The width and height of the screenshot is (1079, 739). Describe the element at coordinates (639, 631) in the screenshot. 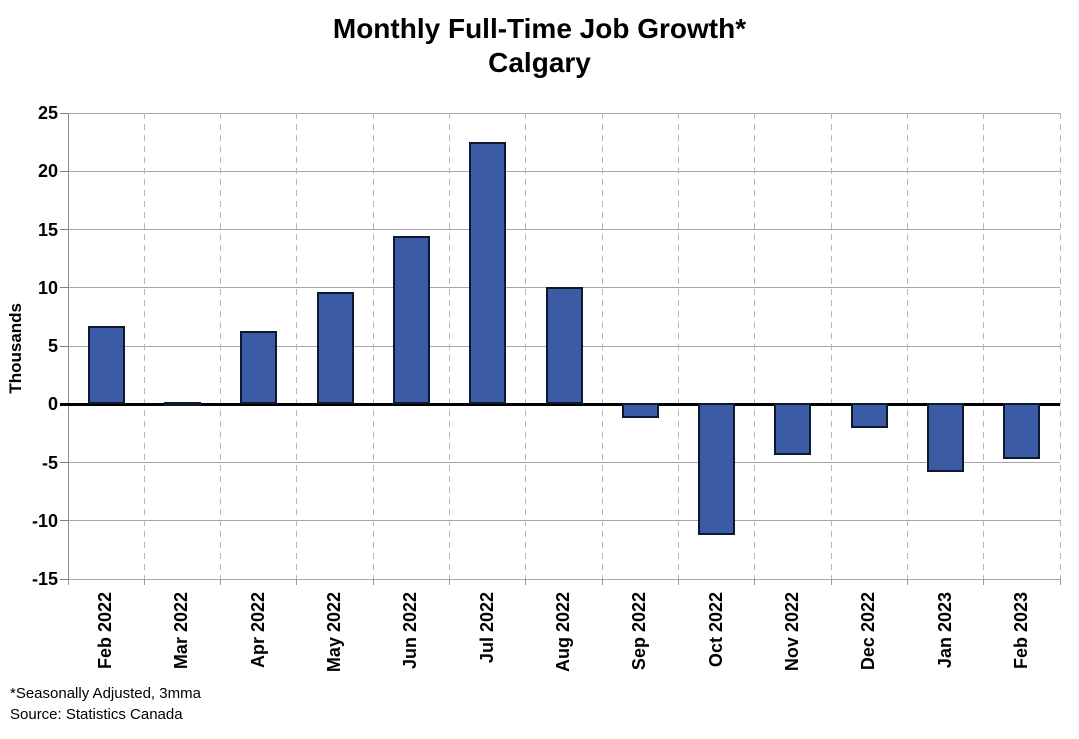

I see `x-axis-label: Sep 2022` at that location.